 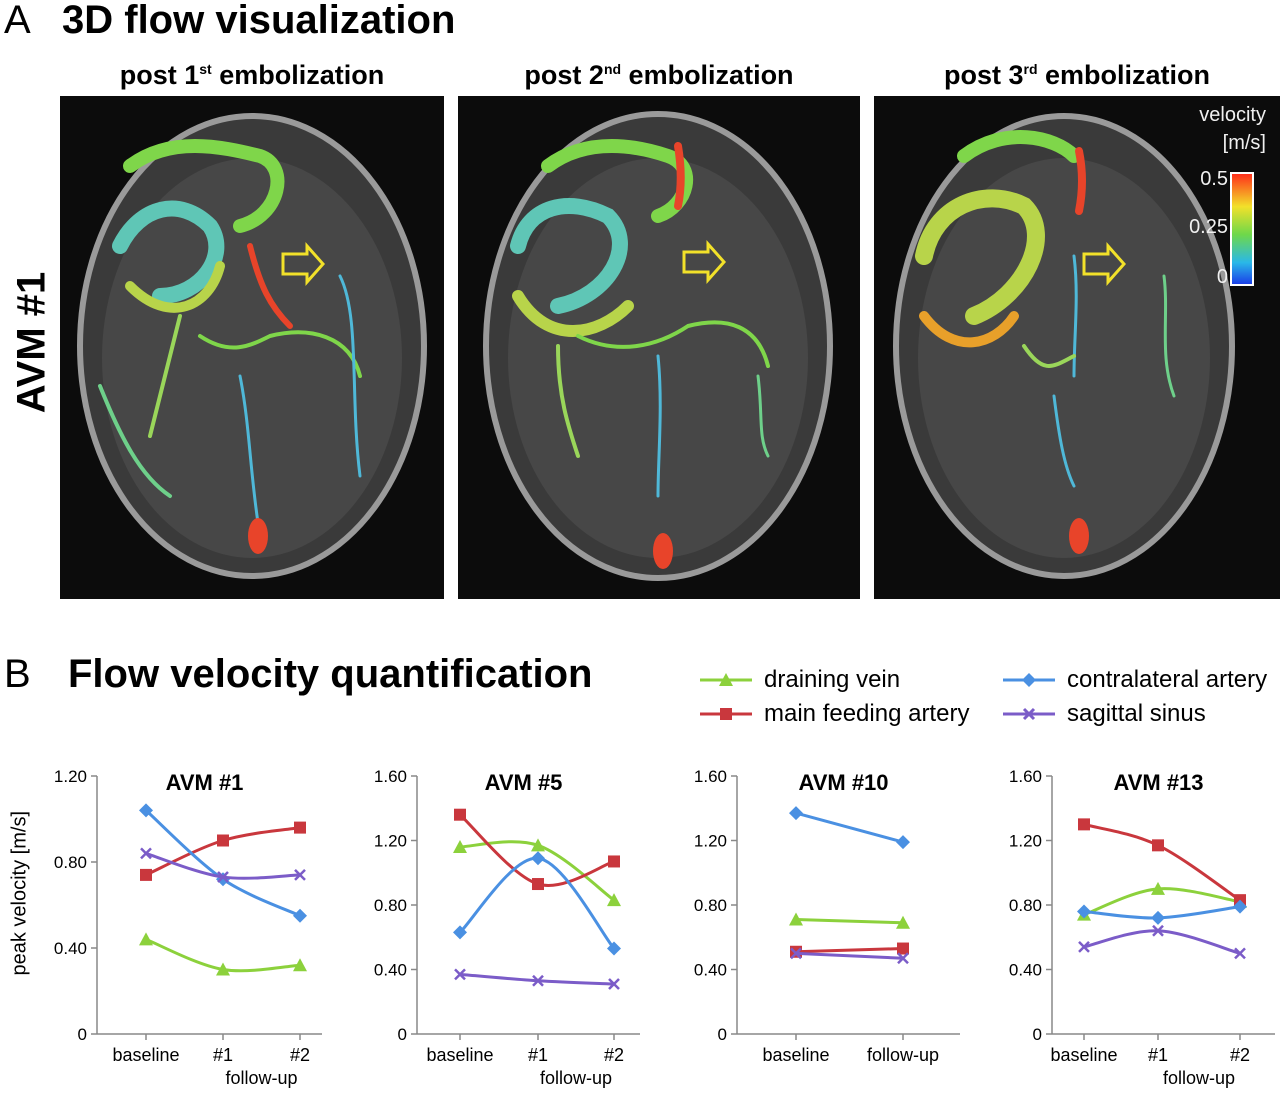 What do you see at coordinates (31, 342) in the screenshot?
I see `row-label: AVM #1` at bounding box center [31, 342].